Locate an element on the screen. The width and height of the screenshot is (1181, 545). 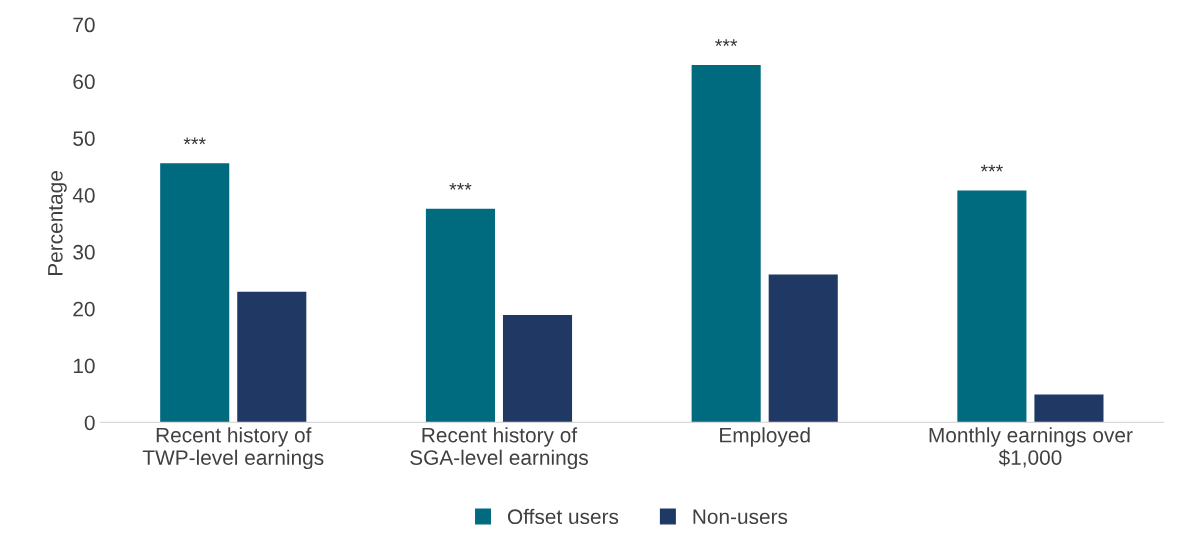
y-tick-label: 20 is located at coordinates (84, 309).